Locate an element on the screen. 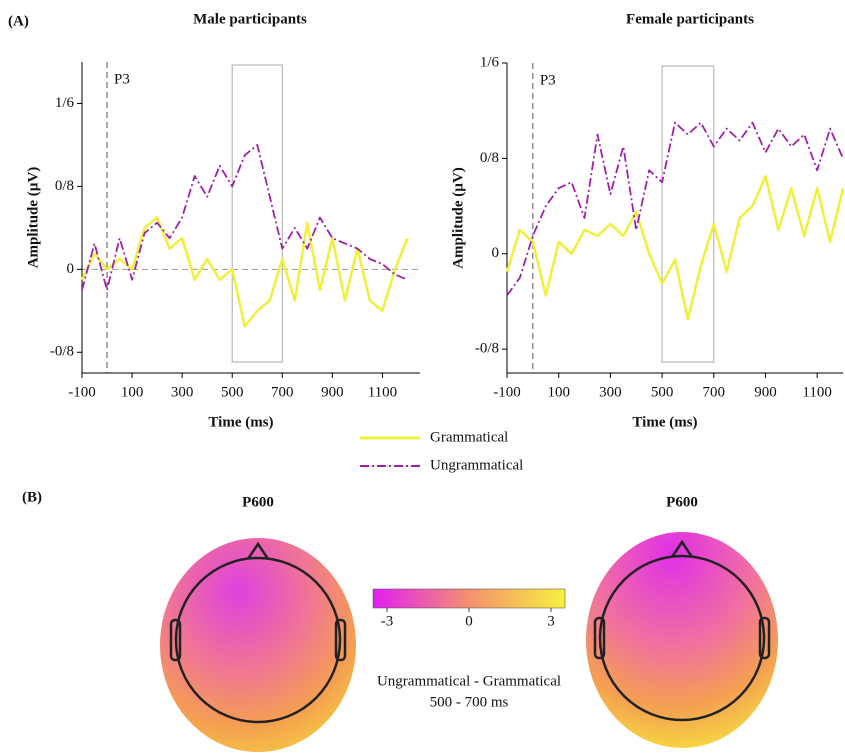 The height and width of the screenshot is (753, 845). panel-label: (A) is located at coordinates (18, 21).